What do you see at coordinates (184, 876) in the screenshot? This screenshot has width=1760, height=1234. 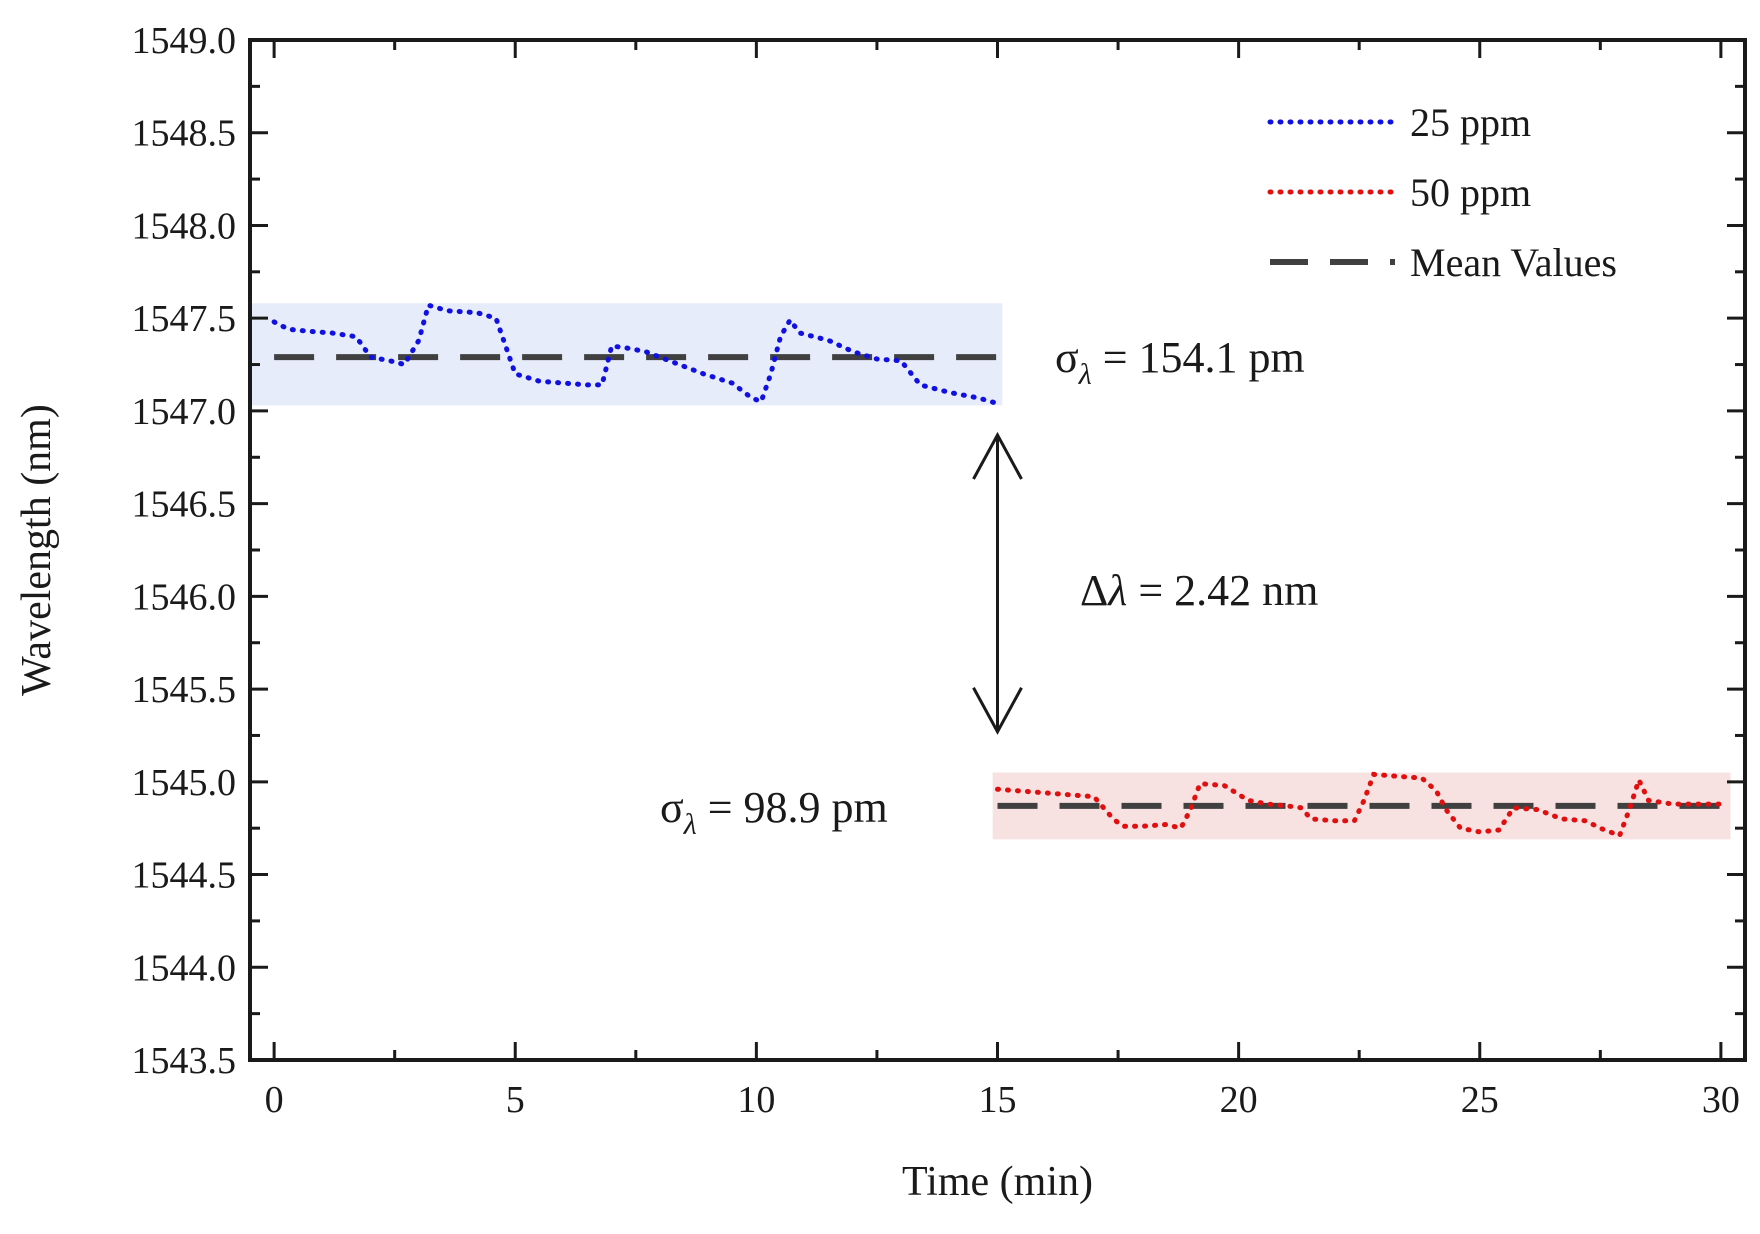 I see `y-tick-label: 1544.5` at bounding box center [184, 876].